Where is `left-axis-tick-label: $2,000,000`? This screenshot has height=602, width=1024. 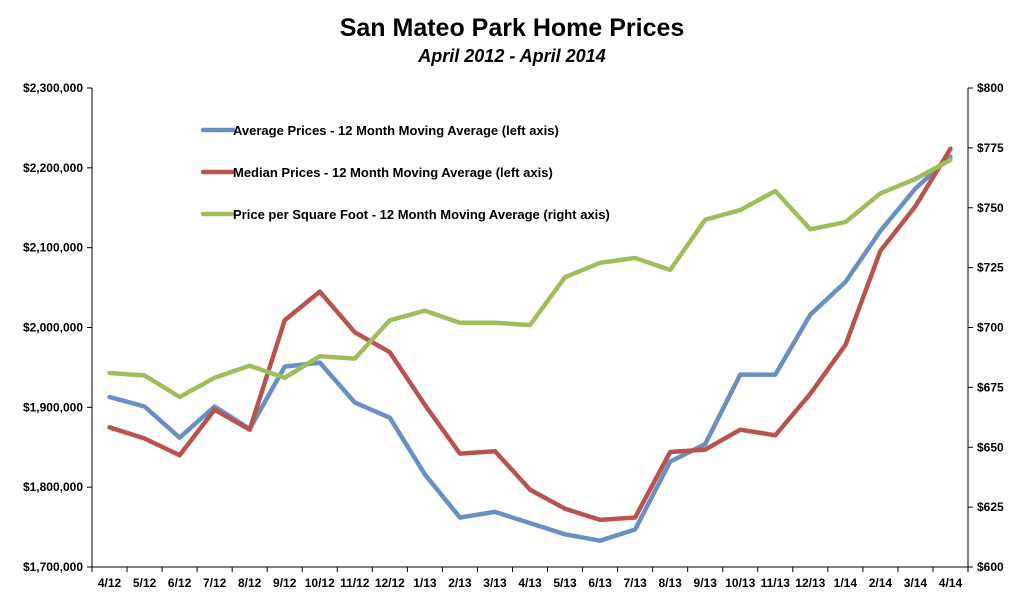 left-axis-tick-label: $2,000,000 is located at coordinates (53, 328).